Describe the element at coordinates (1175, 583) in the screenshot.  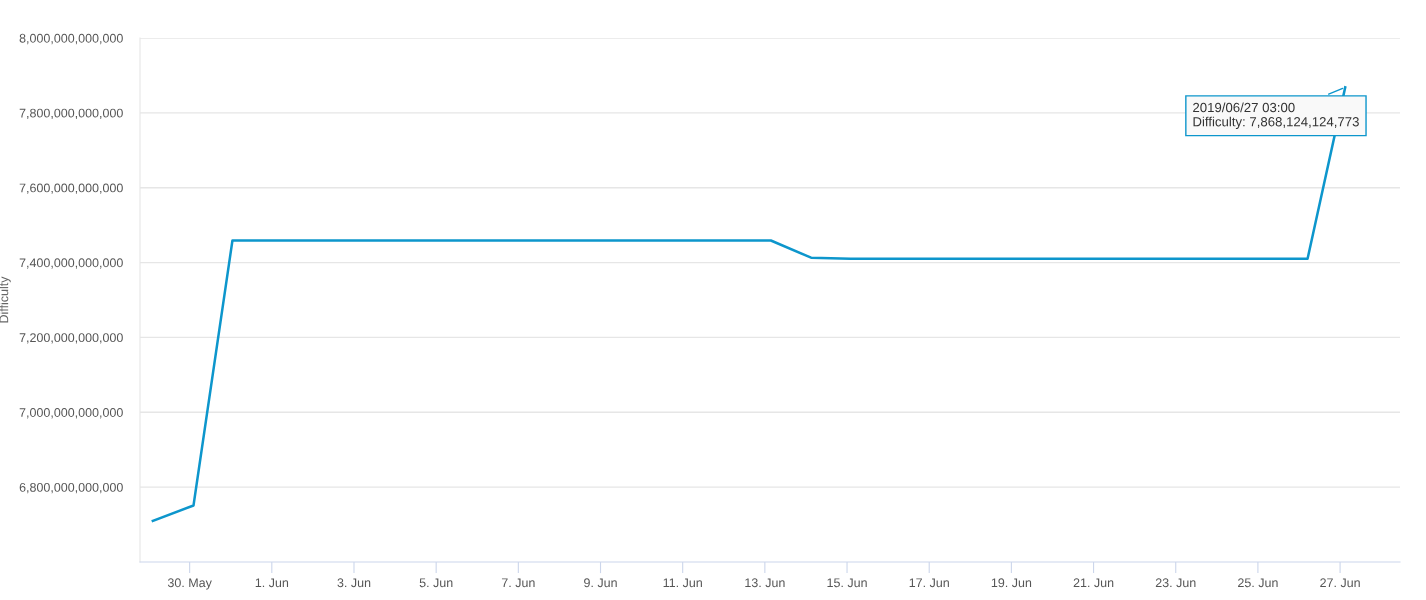
I see `x-tick-label: 23. Jun` at that location.